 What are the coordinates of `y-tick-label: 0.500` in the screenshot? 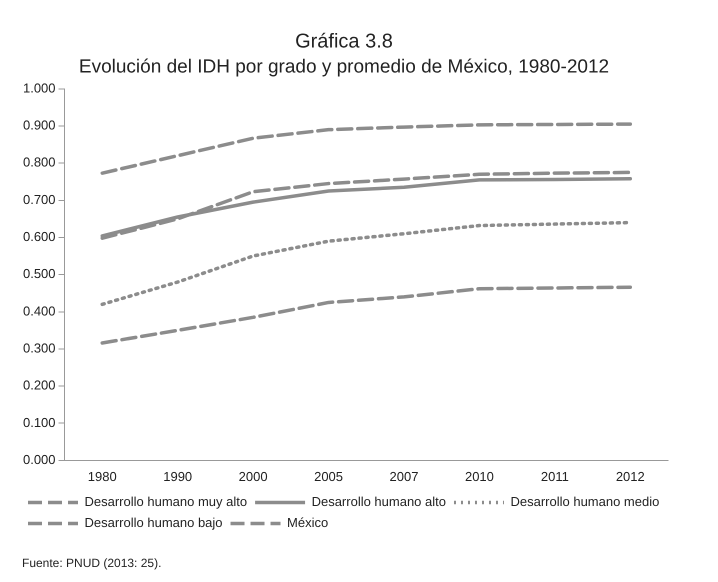 It's located at (39, 274).